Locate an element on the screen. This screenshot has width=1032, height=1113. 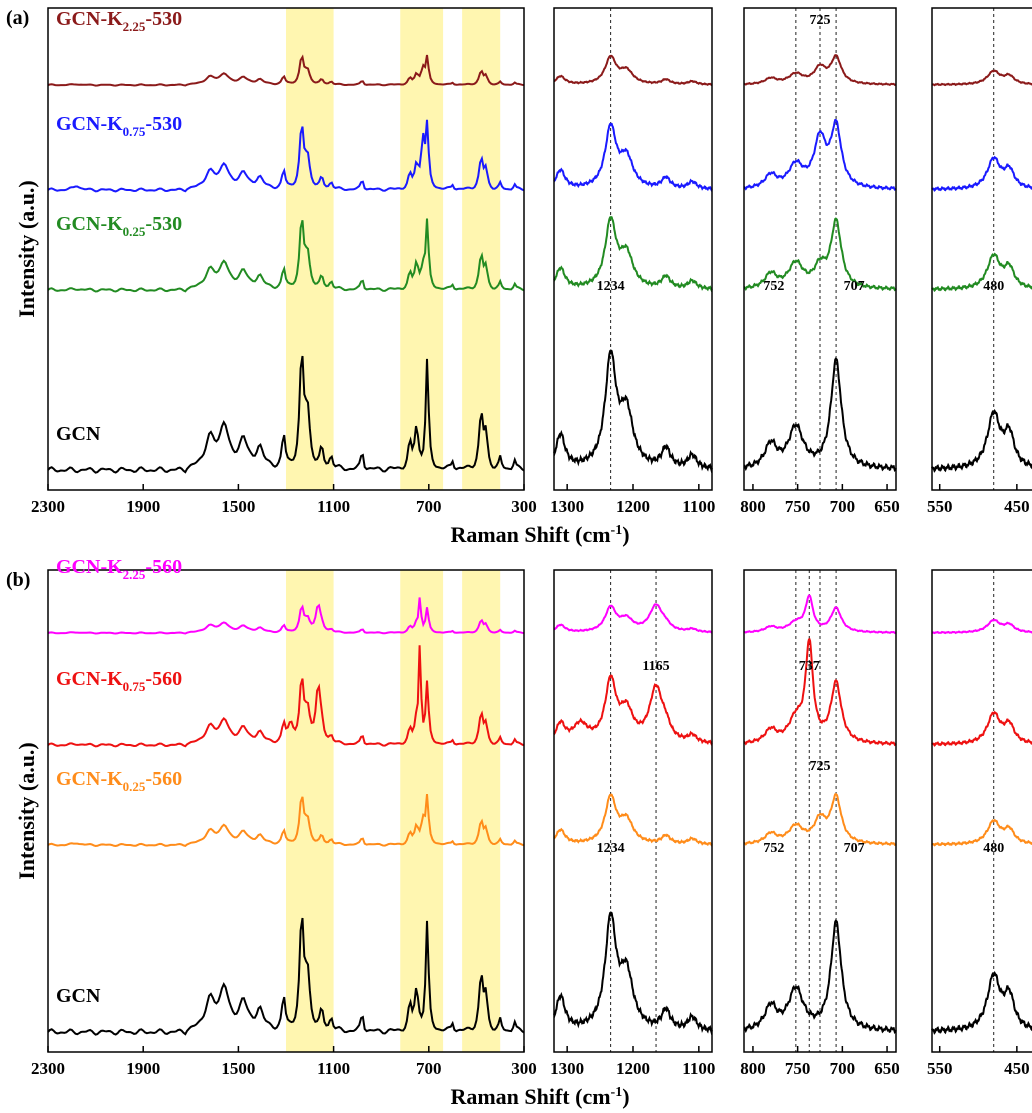
x-label-close: ) is located at coordinates (625, 534).